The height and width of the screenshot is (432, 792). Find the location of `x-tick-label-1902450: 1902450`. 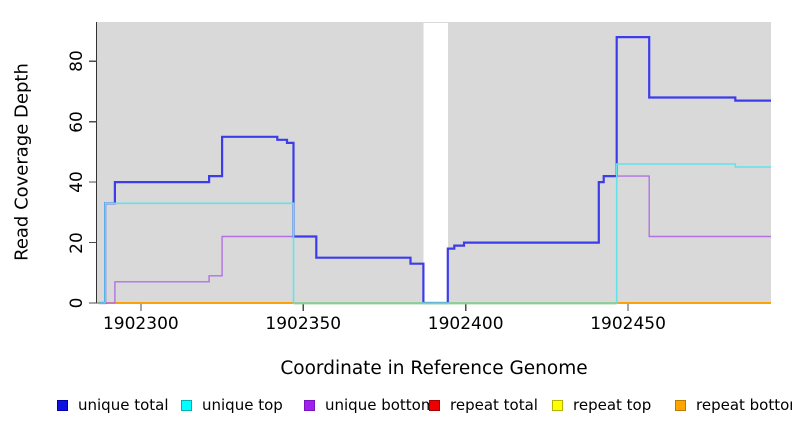

x-tick-label-1902450: 1902450 is located at coordinates (628, 324).